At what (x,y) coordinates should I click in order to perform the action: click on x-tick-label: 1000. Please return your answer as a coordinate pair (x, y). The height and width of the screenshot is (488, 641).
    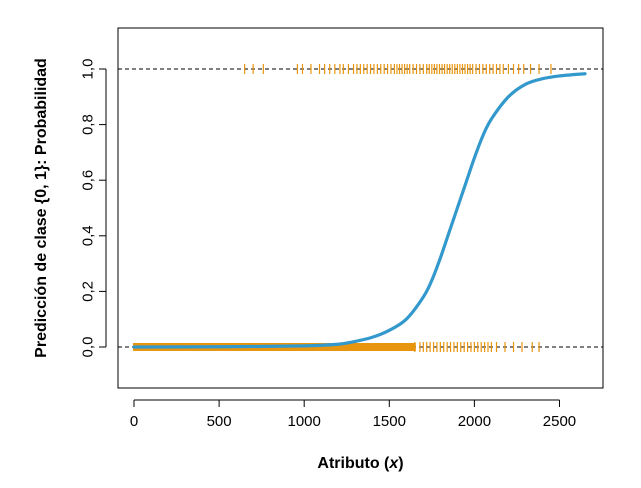
    Looking at the image, I should click on (304, 421).